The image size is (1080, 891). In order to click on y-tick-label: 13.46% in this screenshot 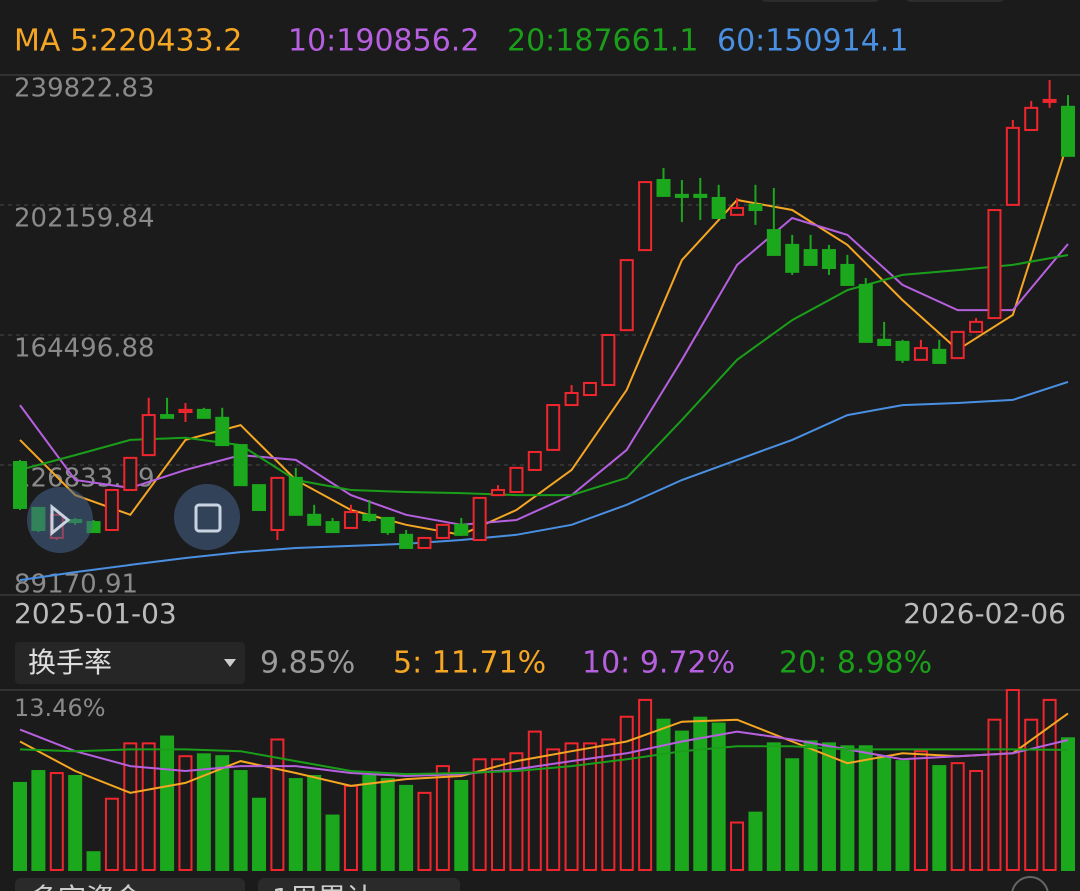, I will do `click(60, 708)`.